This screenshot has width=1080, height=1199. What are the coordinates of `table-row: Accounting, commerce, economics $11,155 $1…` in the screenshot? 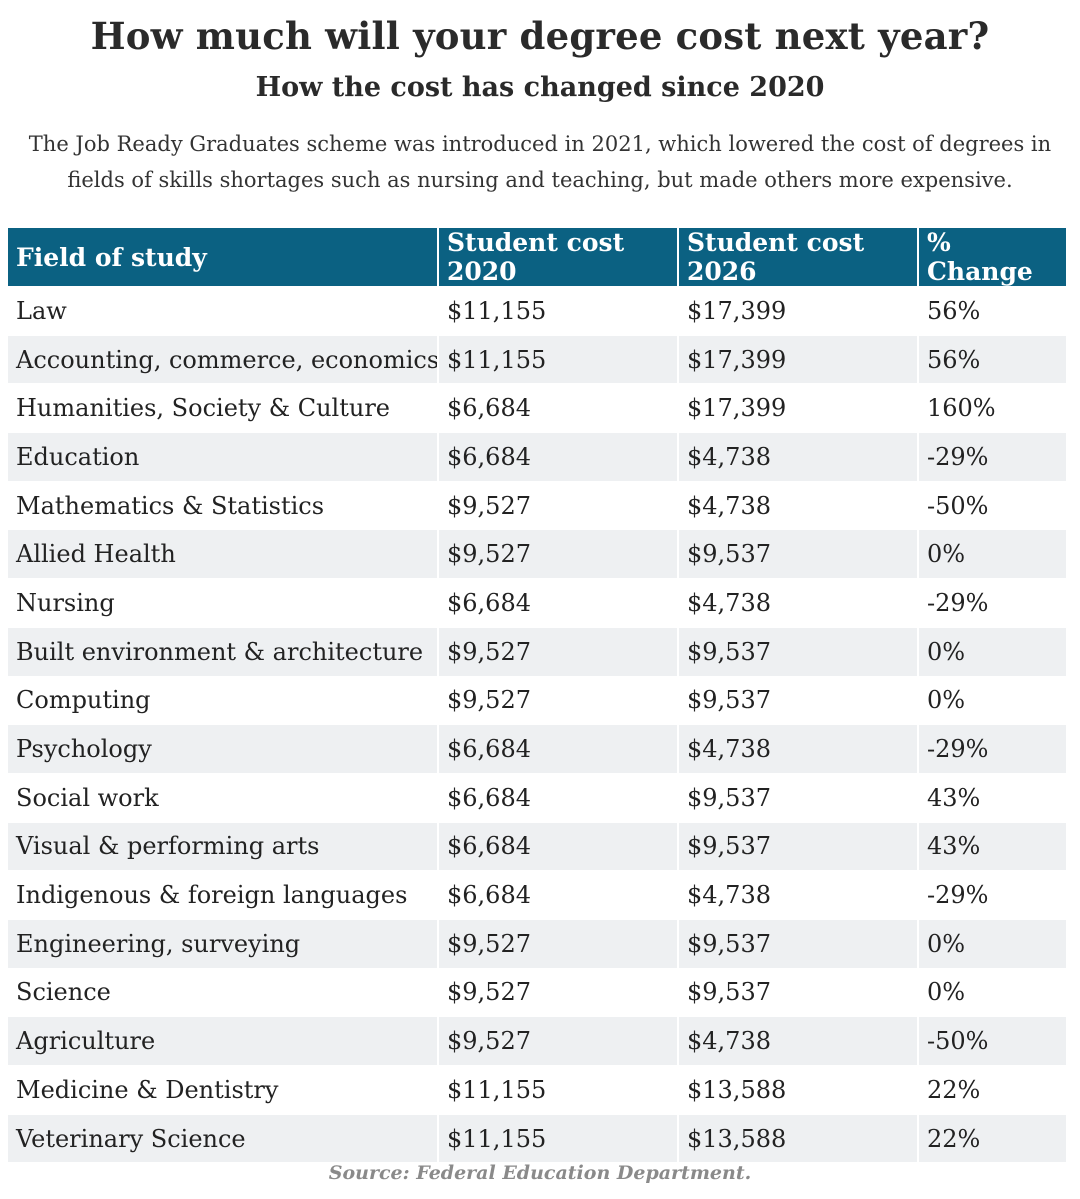 It's located at (537, 359).